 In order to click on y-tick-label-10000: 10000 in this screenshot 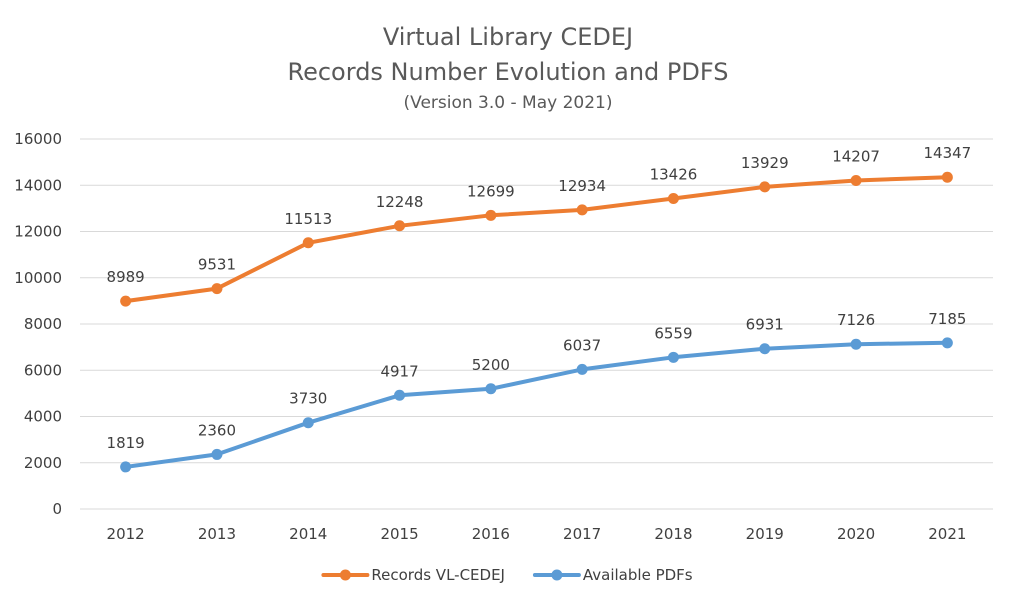, I will do `click(38, 278)`.